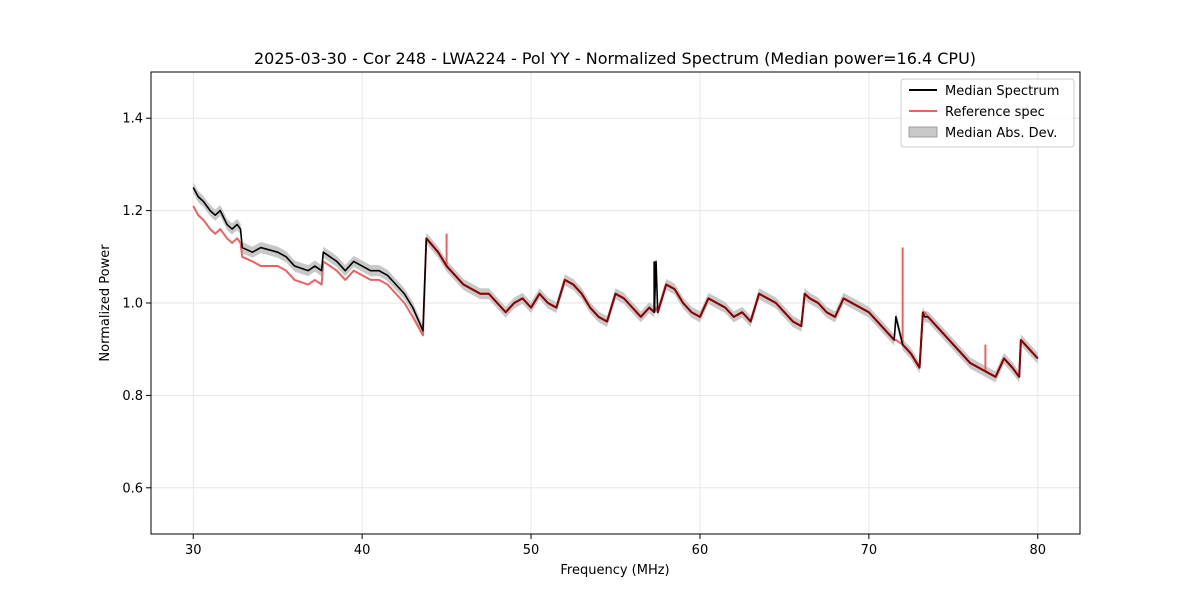 Image resolution: width=1200 pixels, height=600 pixels. Describe the element at coordinates (1002, 91) in the screenshot. I see `legend-median-label: Median Spectrum` at that location.